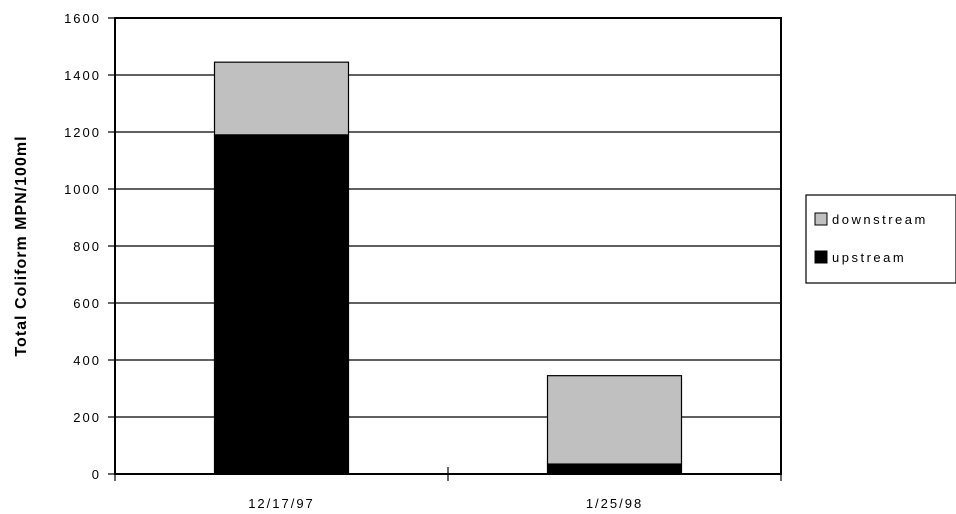 The height and width of the screenshot is (514, 956). What do you see at coordinates (21, 245) in the screenshot?
I see `y-axis-label: Total Coliform MPN/100ml` at bounding box center [21, 245].